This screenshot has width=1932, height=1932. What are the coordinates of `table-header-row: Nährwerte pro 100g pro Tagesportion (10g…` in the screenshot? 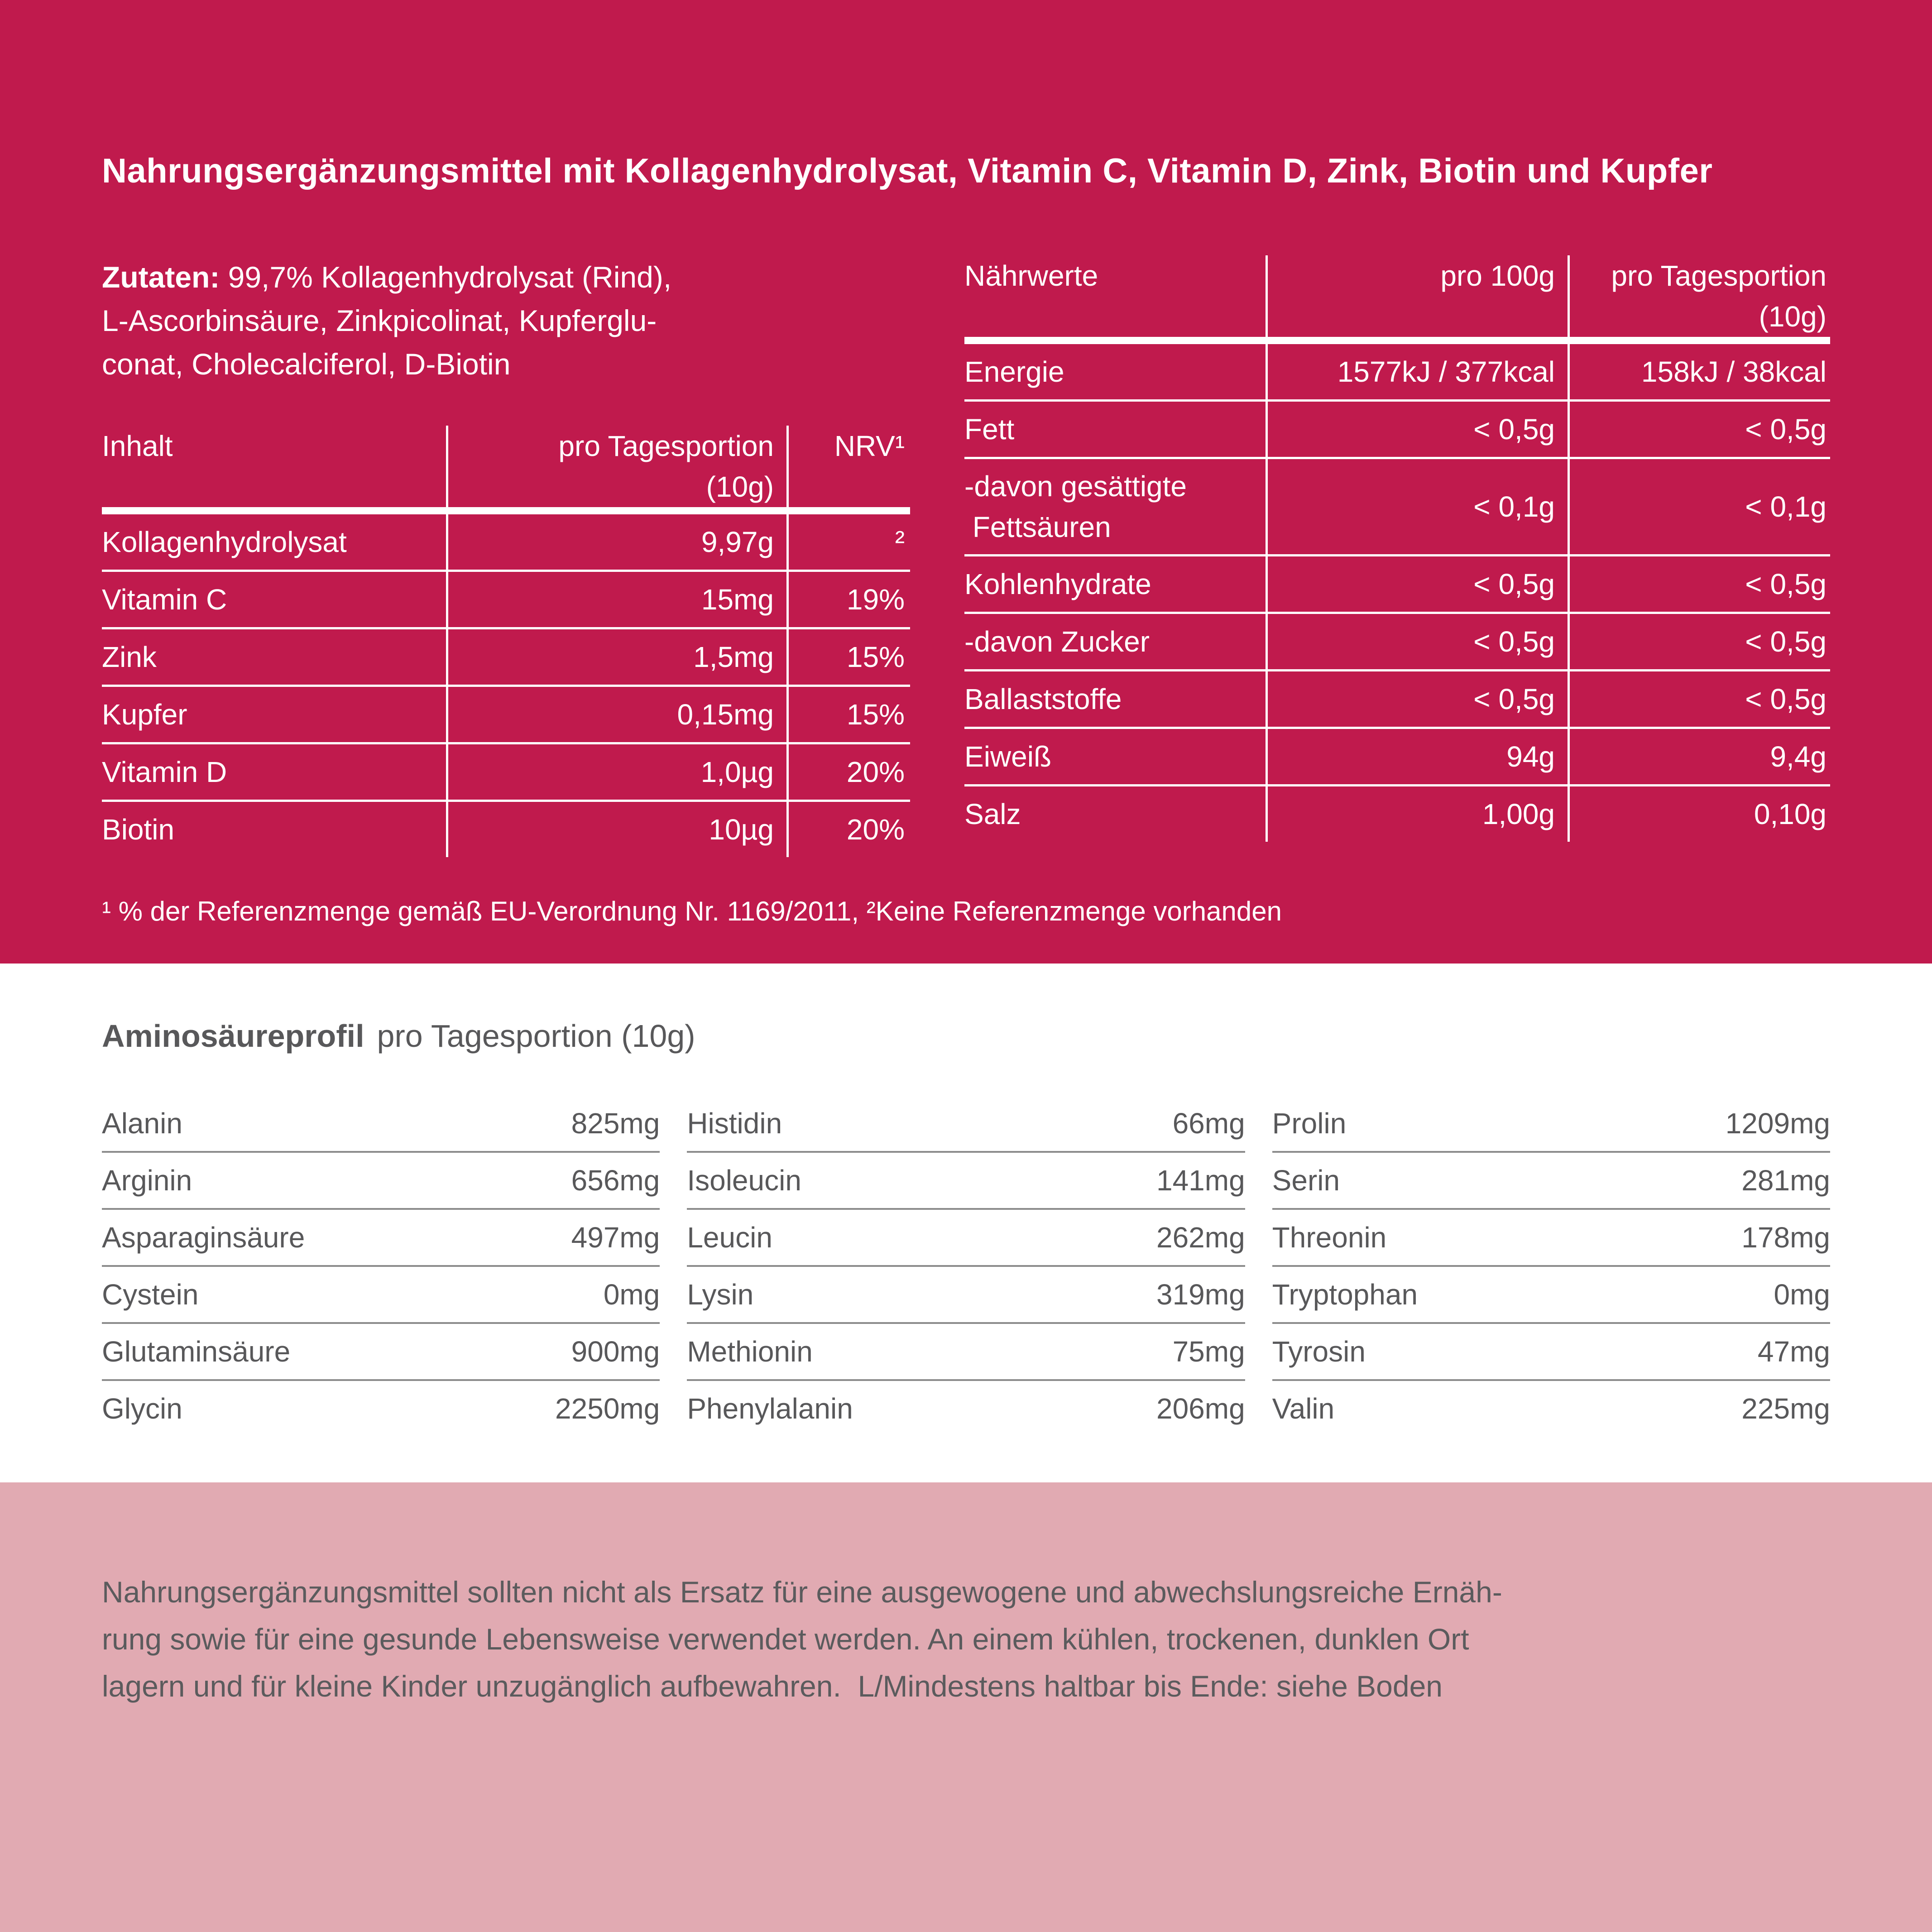 It's located at (1397, 299).